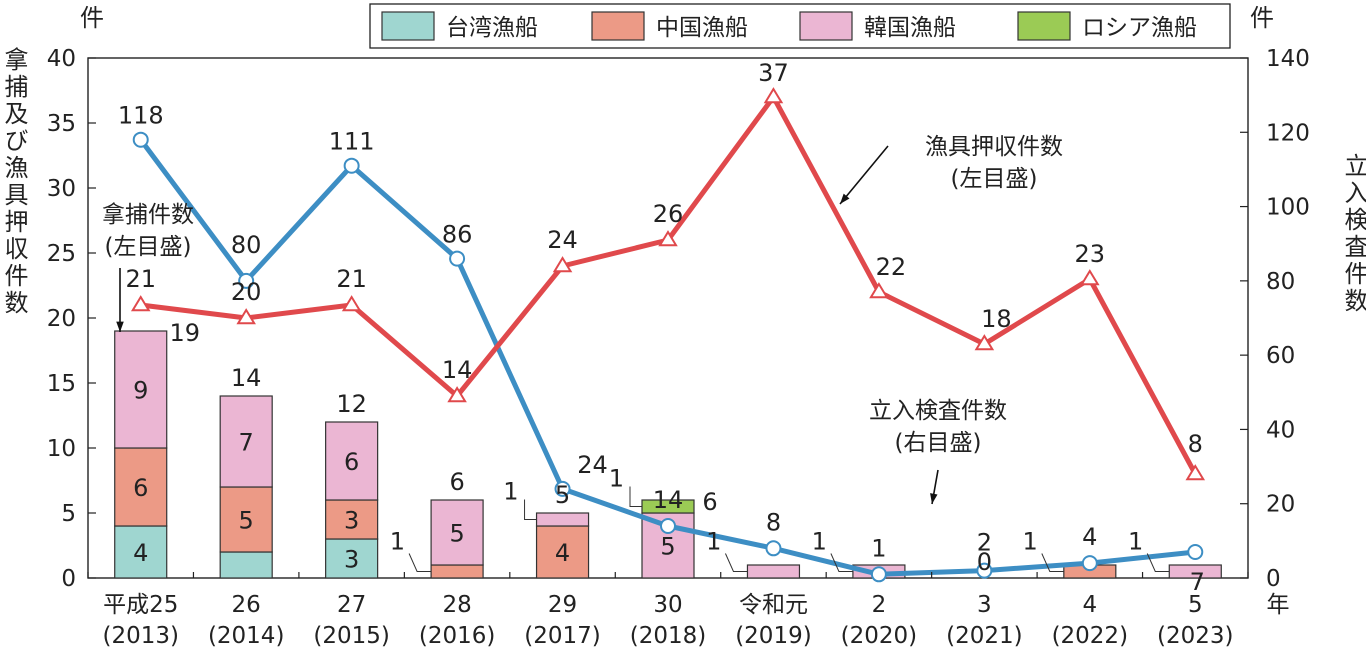 Image resolution: width=1366 pixels, height=650 pixels. I want to click on left-tick-label: 0, so click(68, 579).